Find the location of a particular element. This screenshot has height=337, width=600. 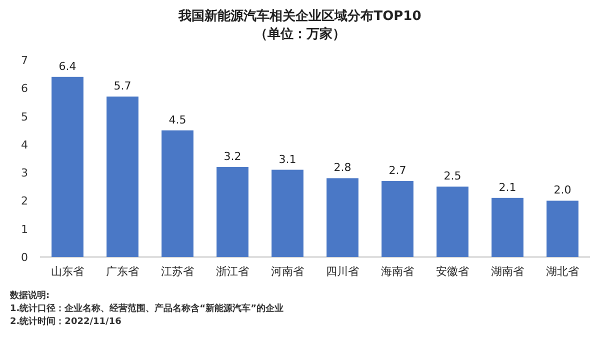

x-tick-label: 海南省 is located at coordinates (397, 271).